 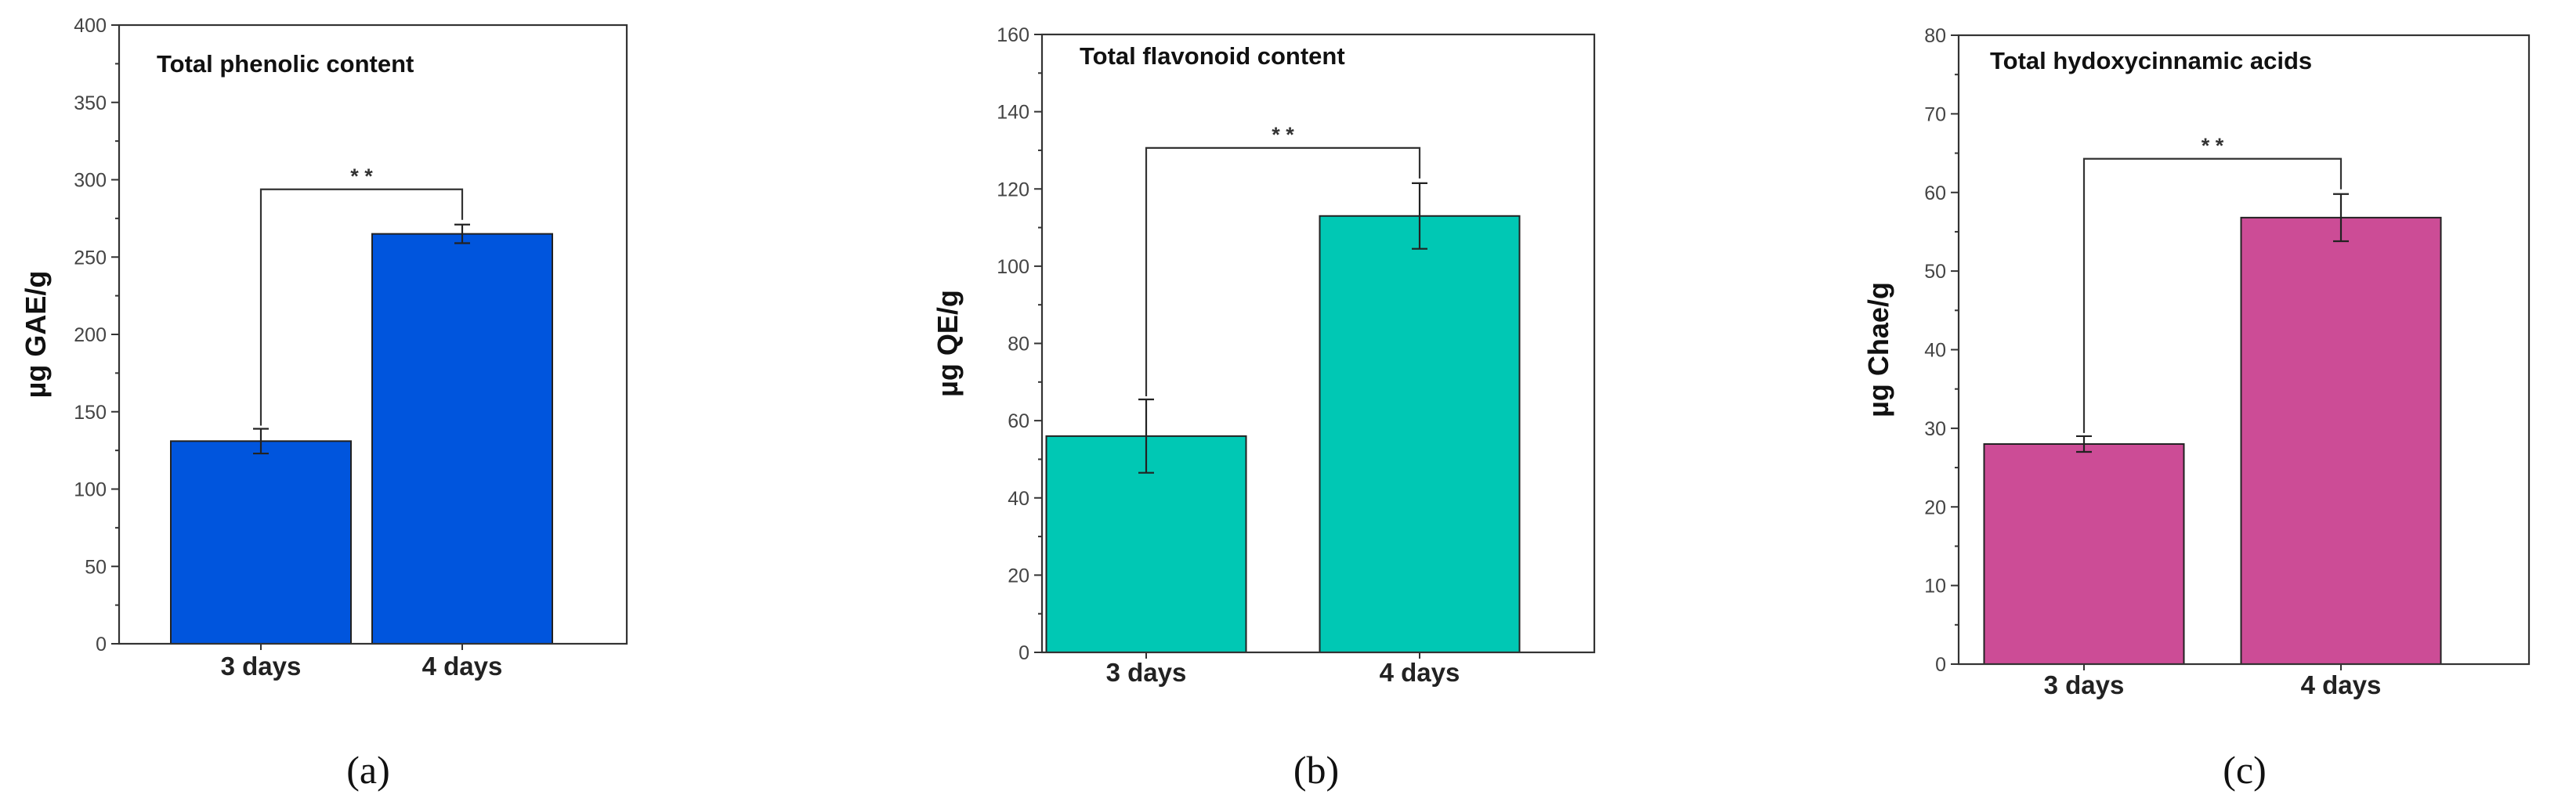 What do you see at coordinates (1013, 189) in the screenshot?
I see `y-tick-label: 120` at bounding box center [1013, 189].